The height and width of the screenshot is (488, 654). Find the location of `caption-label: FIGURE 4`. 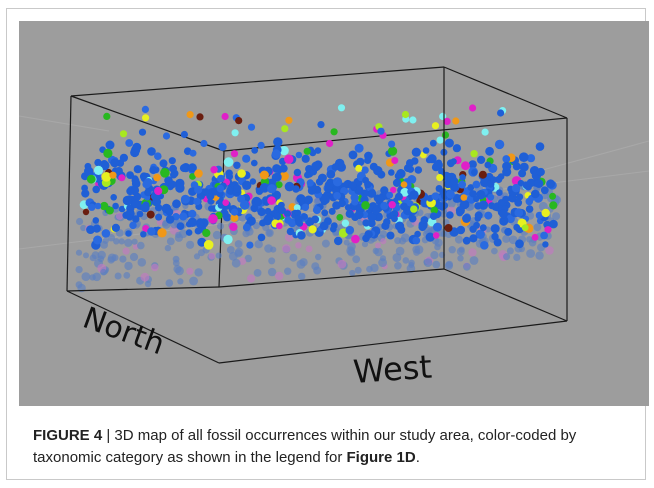

caption-label: FIGURE 4 is located at coordinates (68, 435).